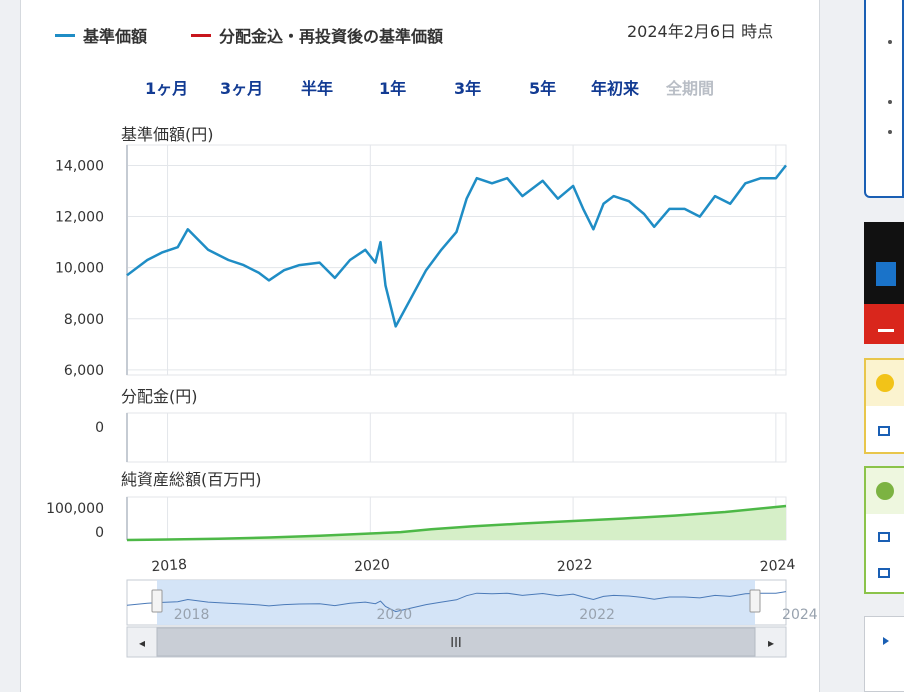 Image resolution: width=904 pixels, height=692 pixels. Describe the element at coordinates (75, 509) in the screenshot. I see `net-assets-y-tick-label: 100,000` at that location.